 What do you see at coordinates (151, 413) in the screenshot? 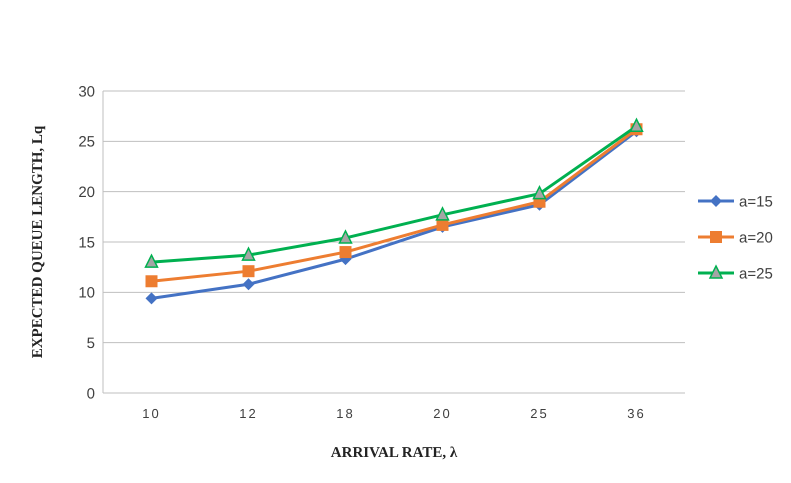
I see `x-tick-label: 10` at bounding box center [151, 413].